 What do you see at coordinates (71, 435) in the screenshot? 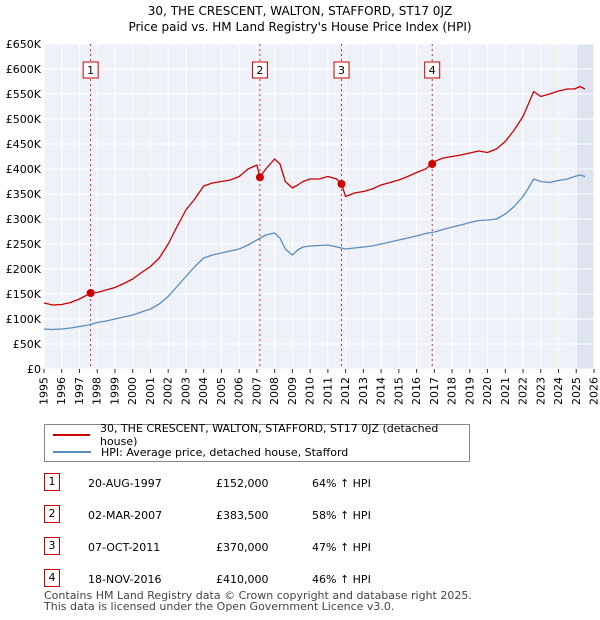
I see `legend-swatch-property` at bounding box center [71, 435].